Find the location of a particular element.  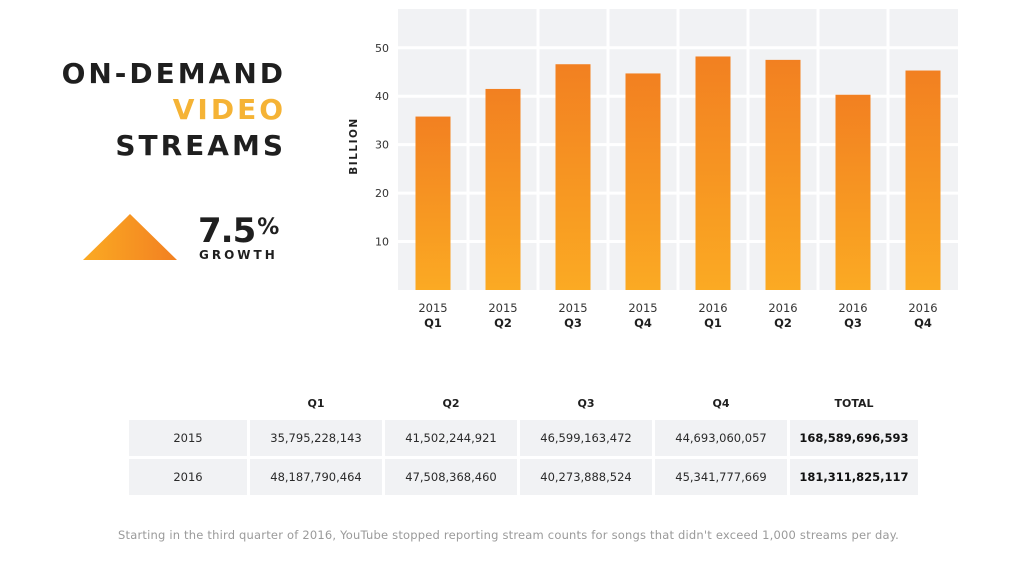

y-tick-label: 10 is located at coordinates (382, 242).